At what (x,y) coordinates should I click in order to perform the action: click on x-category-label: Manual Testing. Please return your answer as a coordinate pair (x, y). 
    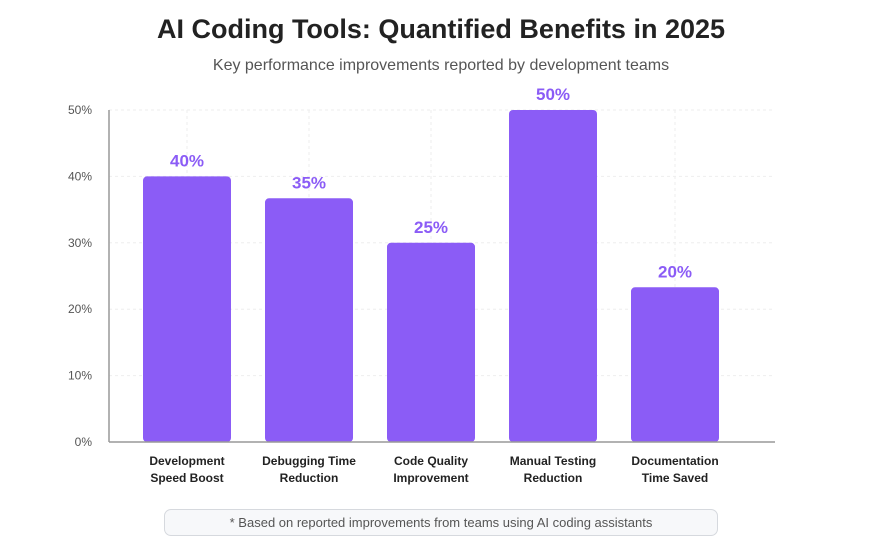
    Looking at the image, I should click on (553, 461).